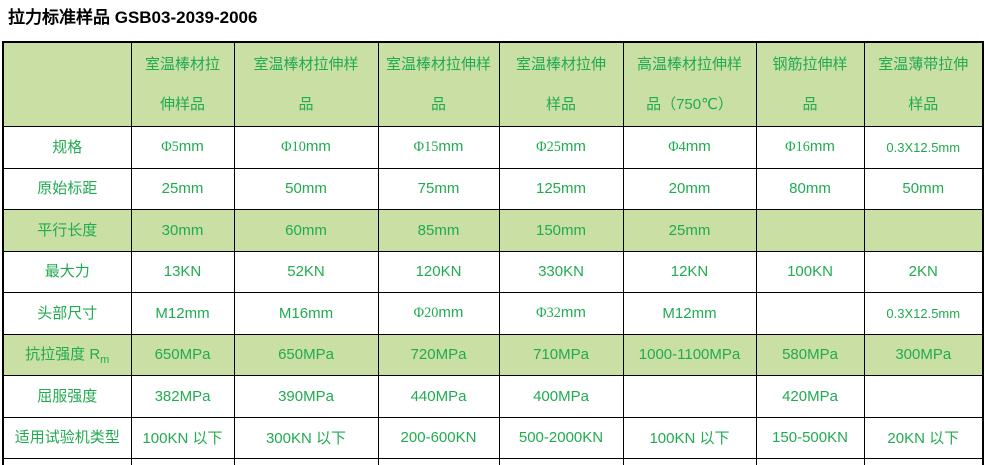 The height and width of the screenshot is (465, 985). I want to click on row-label: 抗拉强度 Rm, so click(67, 354).